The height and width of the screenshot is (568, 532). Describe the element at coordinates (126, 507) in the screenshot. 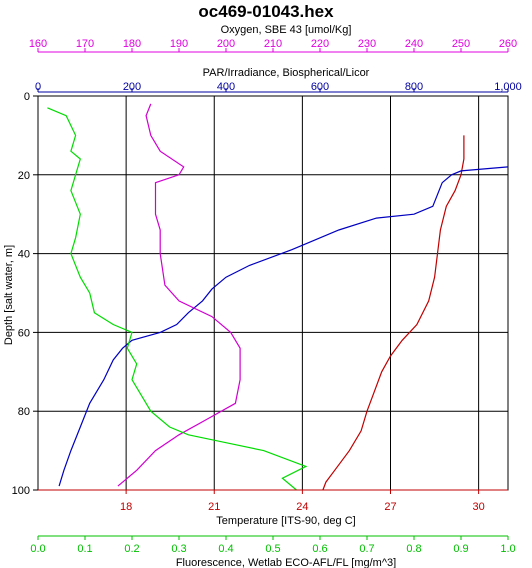

I see `tick-label: 18` at that location.